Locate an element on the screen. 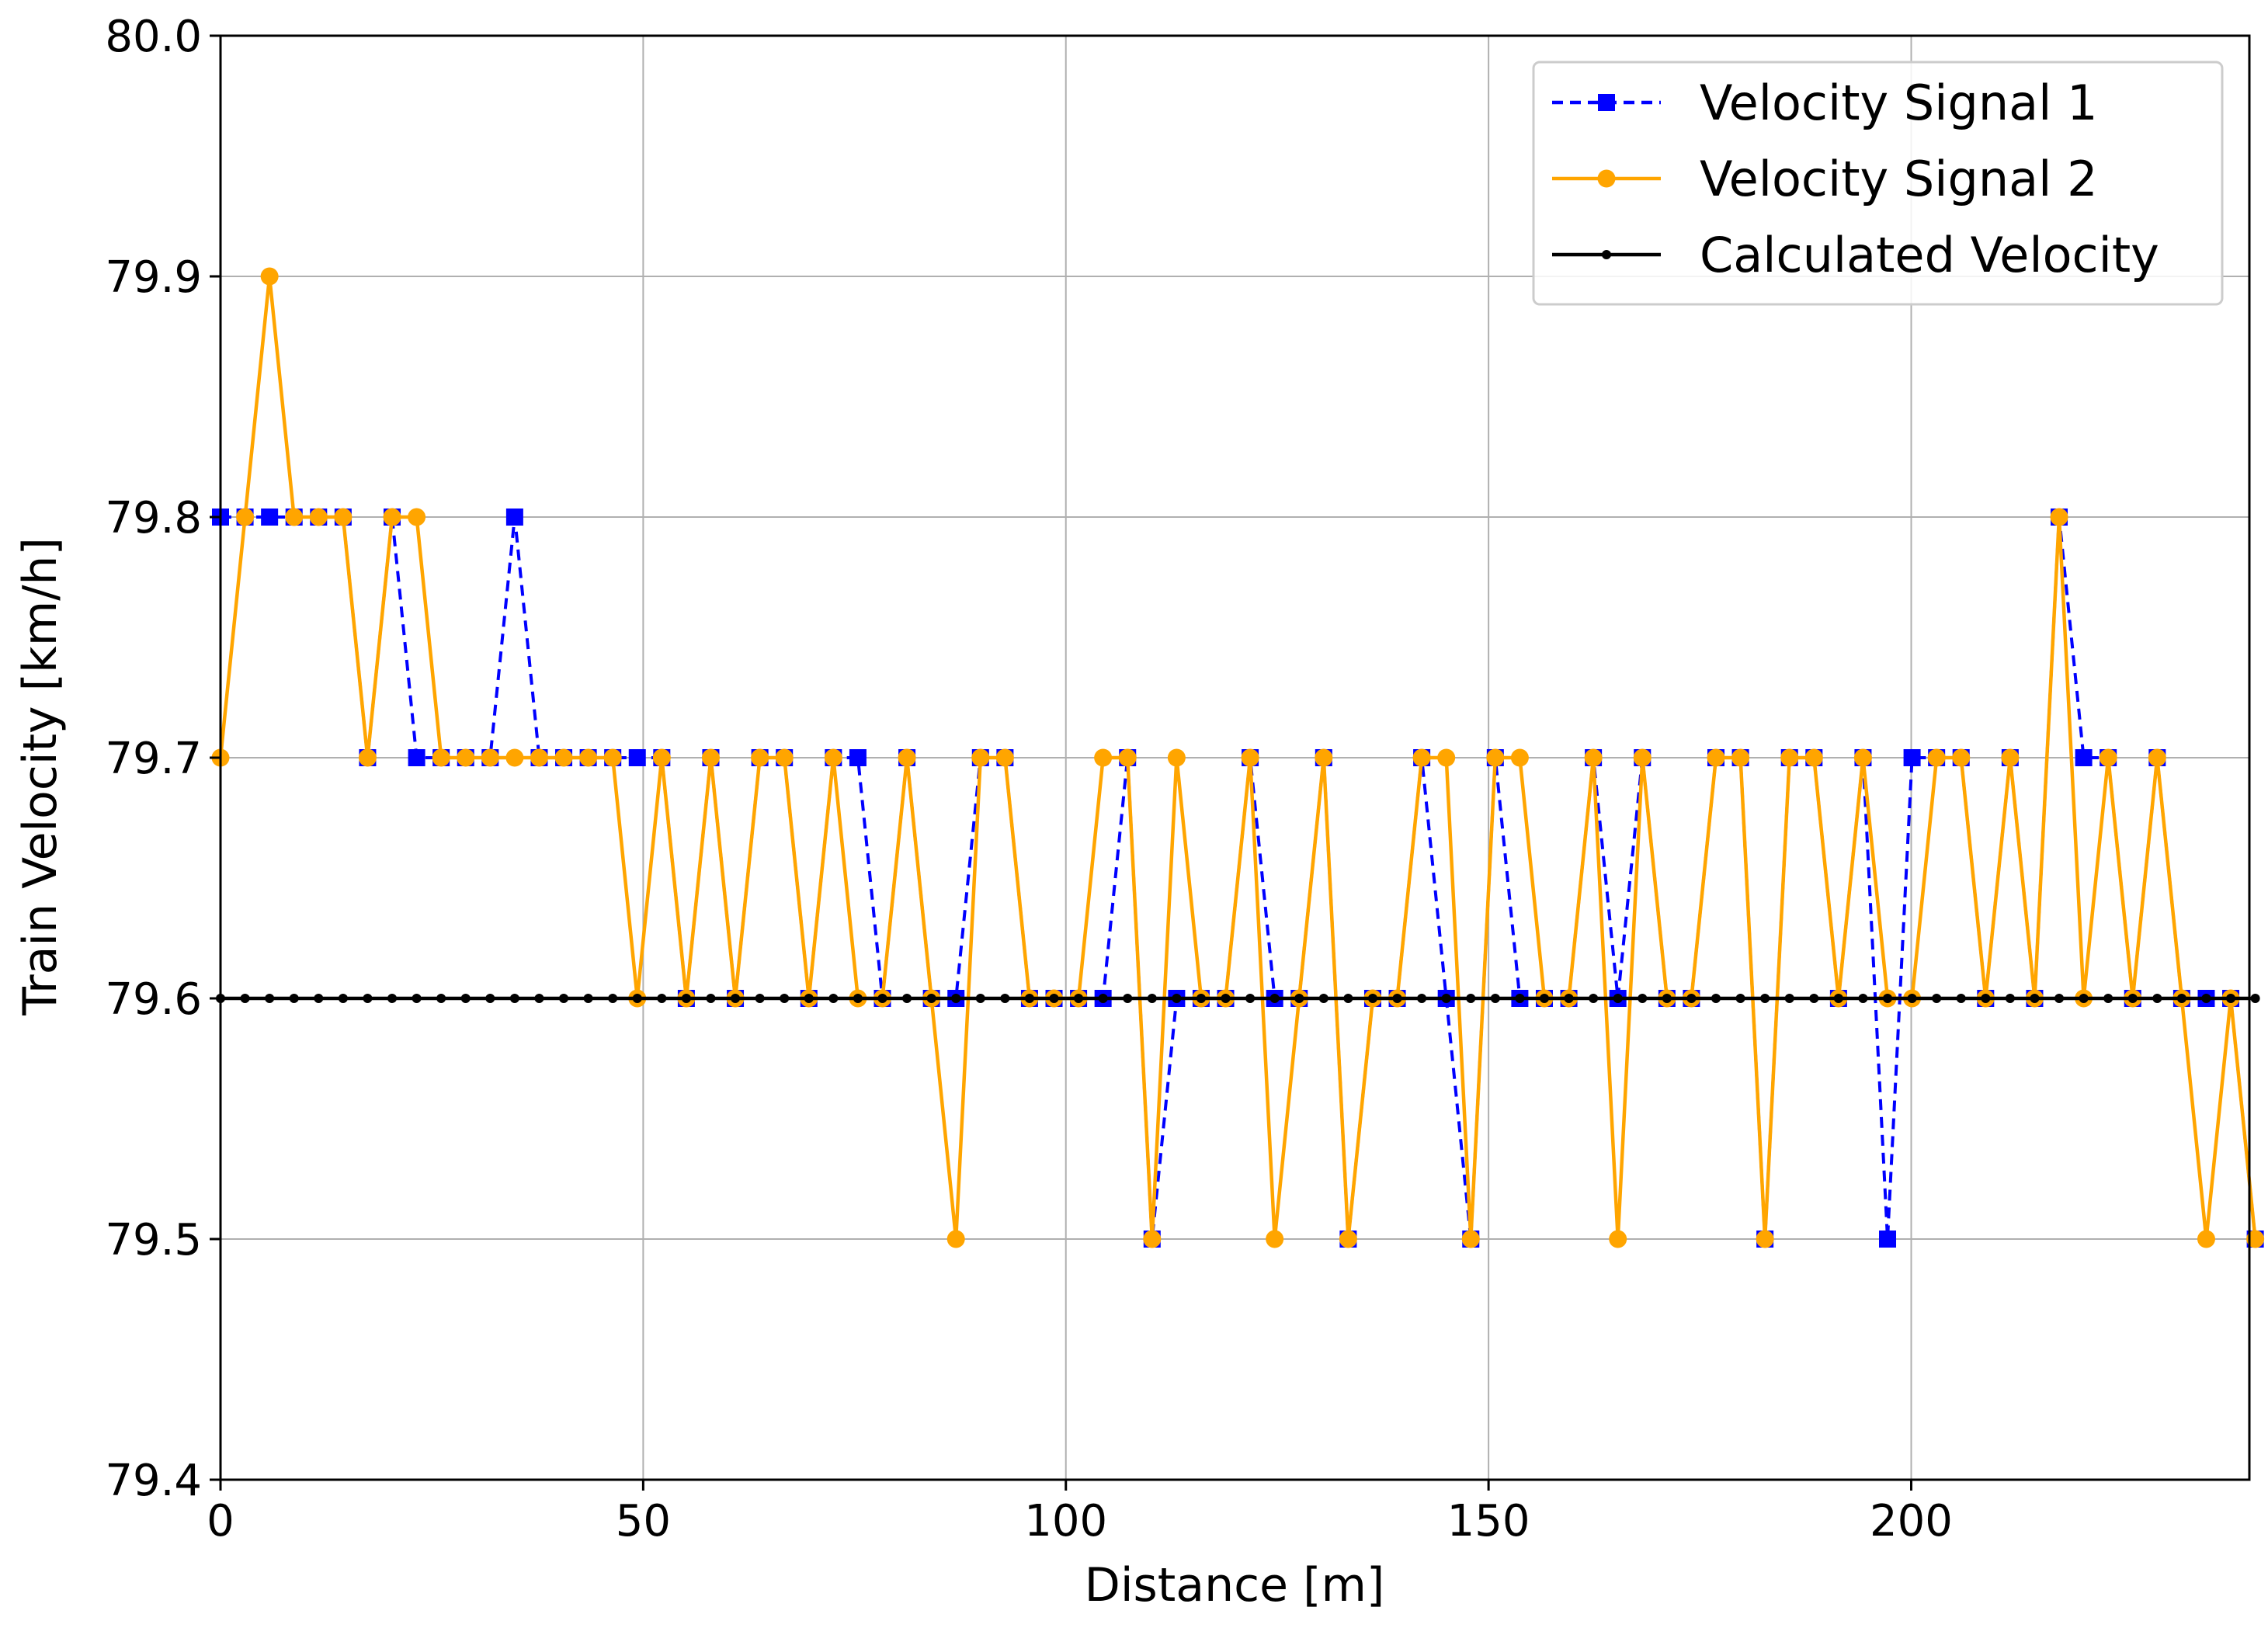 Image resolution: width=2268 pixels, height=1628 pixels. y-tick-label: 79.4 is located at coordinates (153, 1481).